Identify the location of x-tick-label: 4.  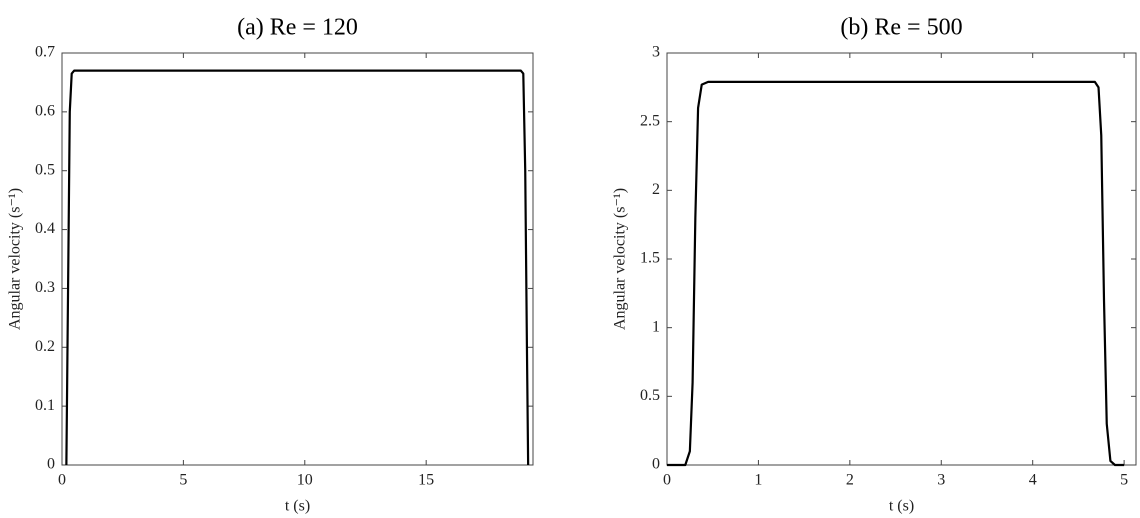
(1033, 480).